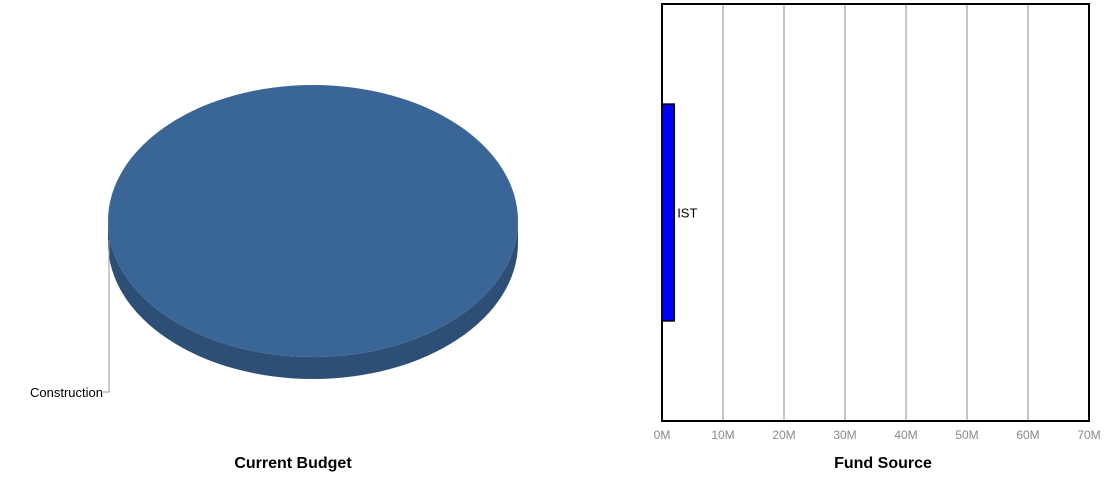 This screenshot has height=477, width=1116. I want to click on x-tick-label: 30M, so click(844, 435).